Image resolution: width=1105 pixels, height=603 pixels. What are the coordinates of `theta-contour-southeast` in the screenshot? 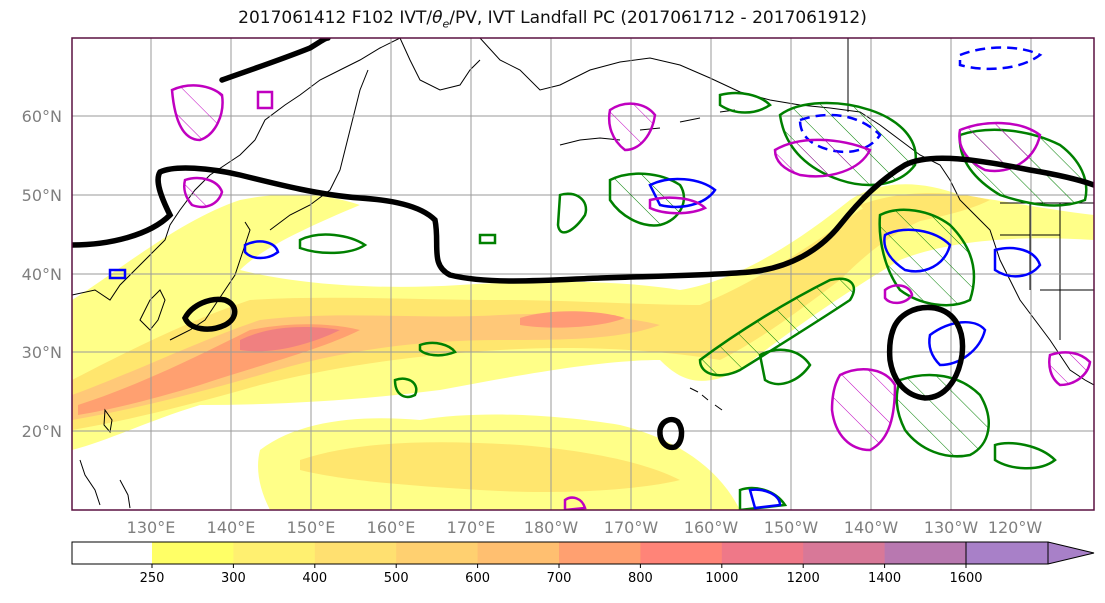 It's located at (863, 410).